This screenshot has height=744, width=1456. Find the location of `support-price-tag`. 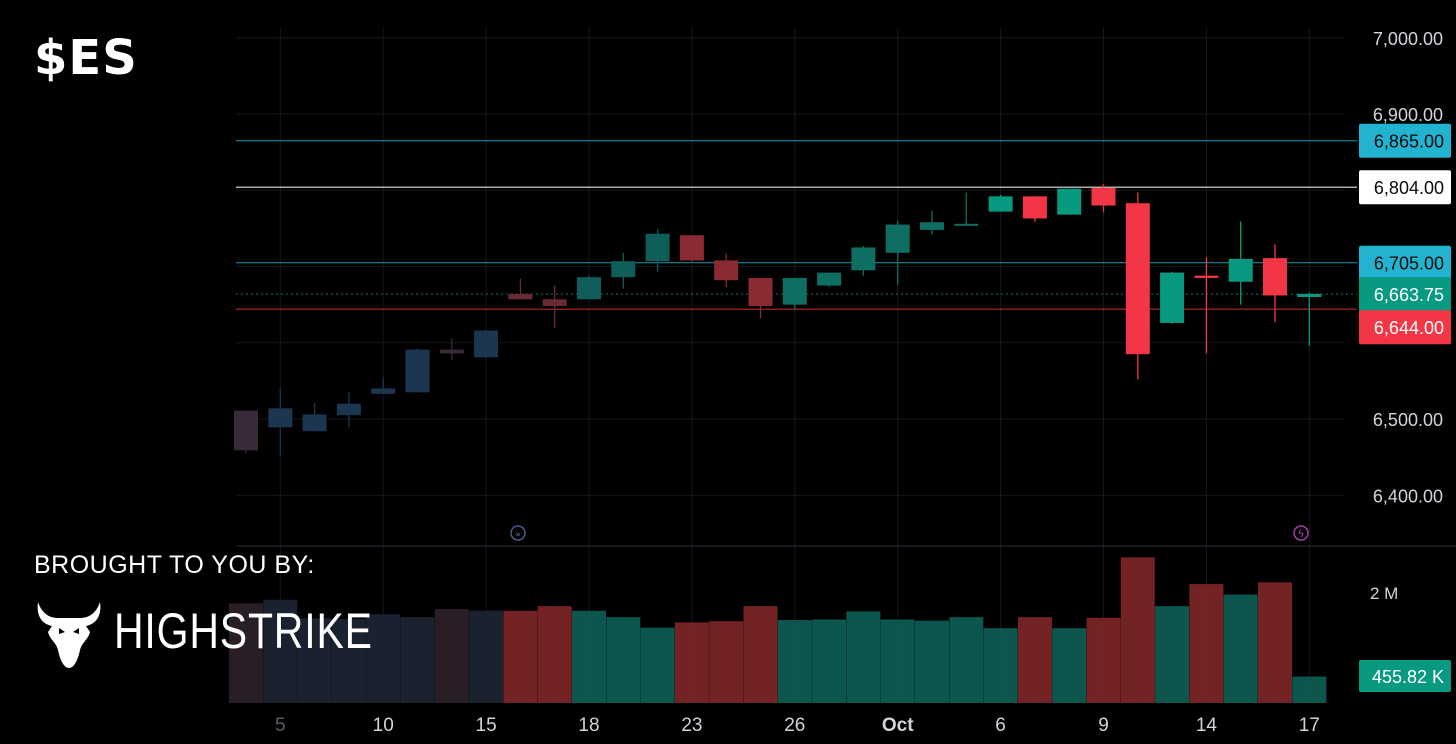

support-price-tag is located at coordinates (1405, 327).